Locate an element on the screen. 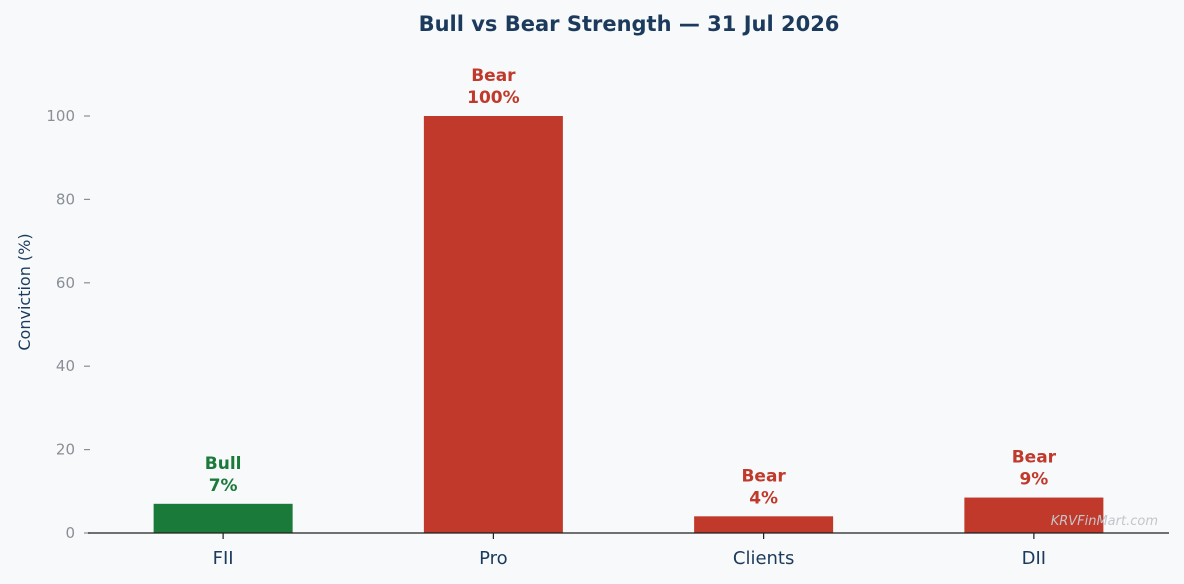  chart-title: Bull vs Bear Strength — 31 Jul 2026 is located at coordinates (629, 24).